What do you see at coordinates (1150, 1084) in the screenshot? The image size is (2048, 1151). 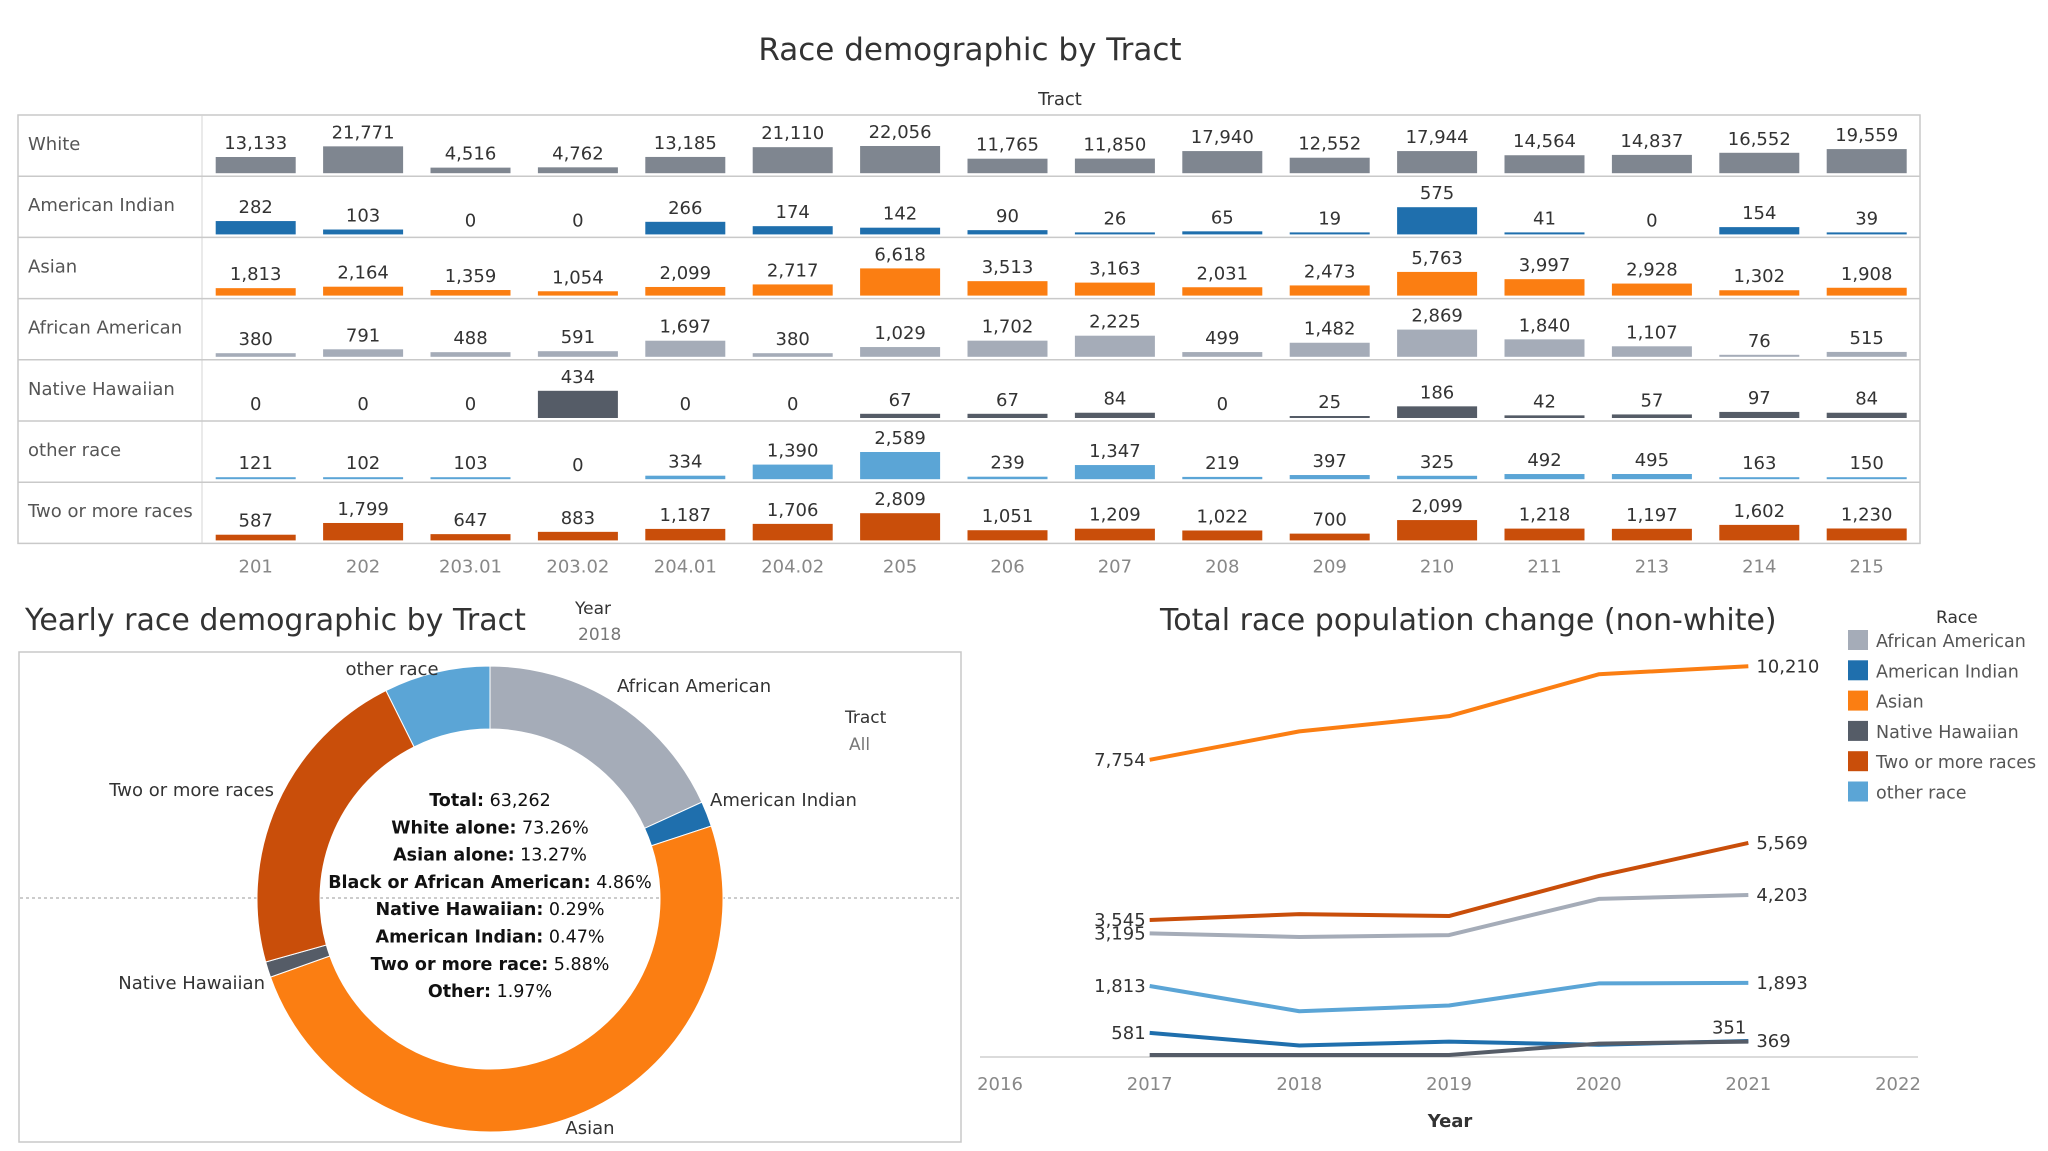 I see `x-tick-label: 2017` at bounding box center [1150, 1084].